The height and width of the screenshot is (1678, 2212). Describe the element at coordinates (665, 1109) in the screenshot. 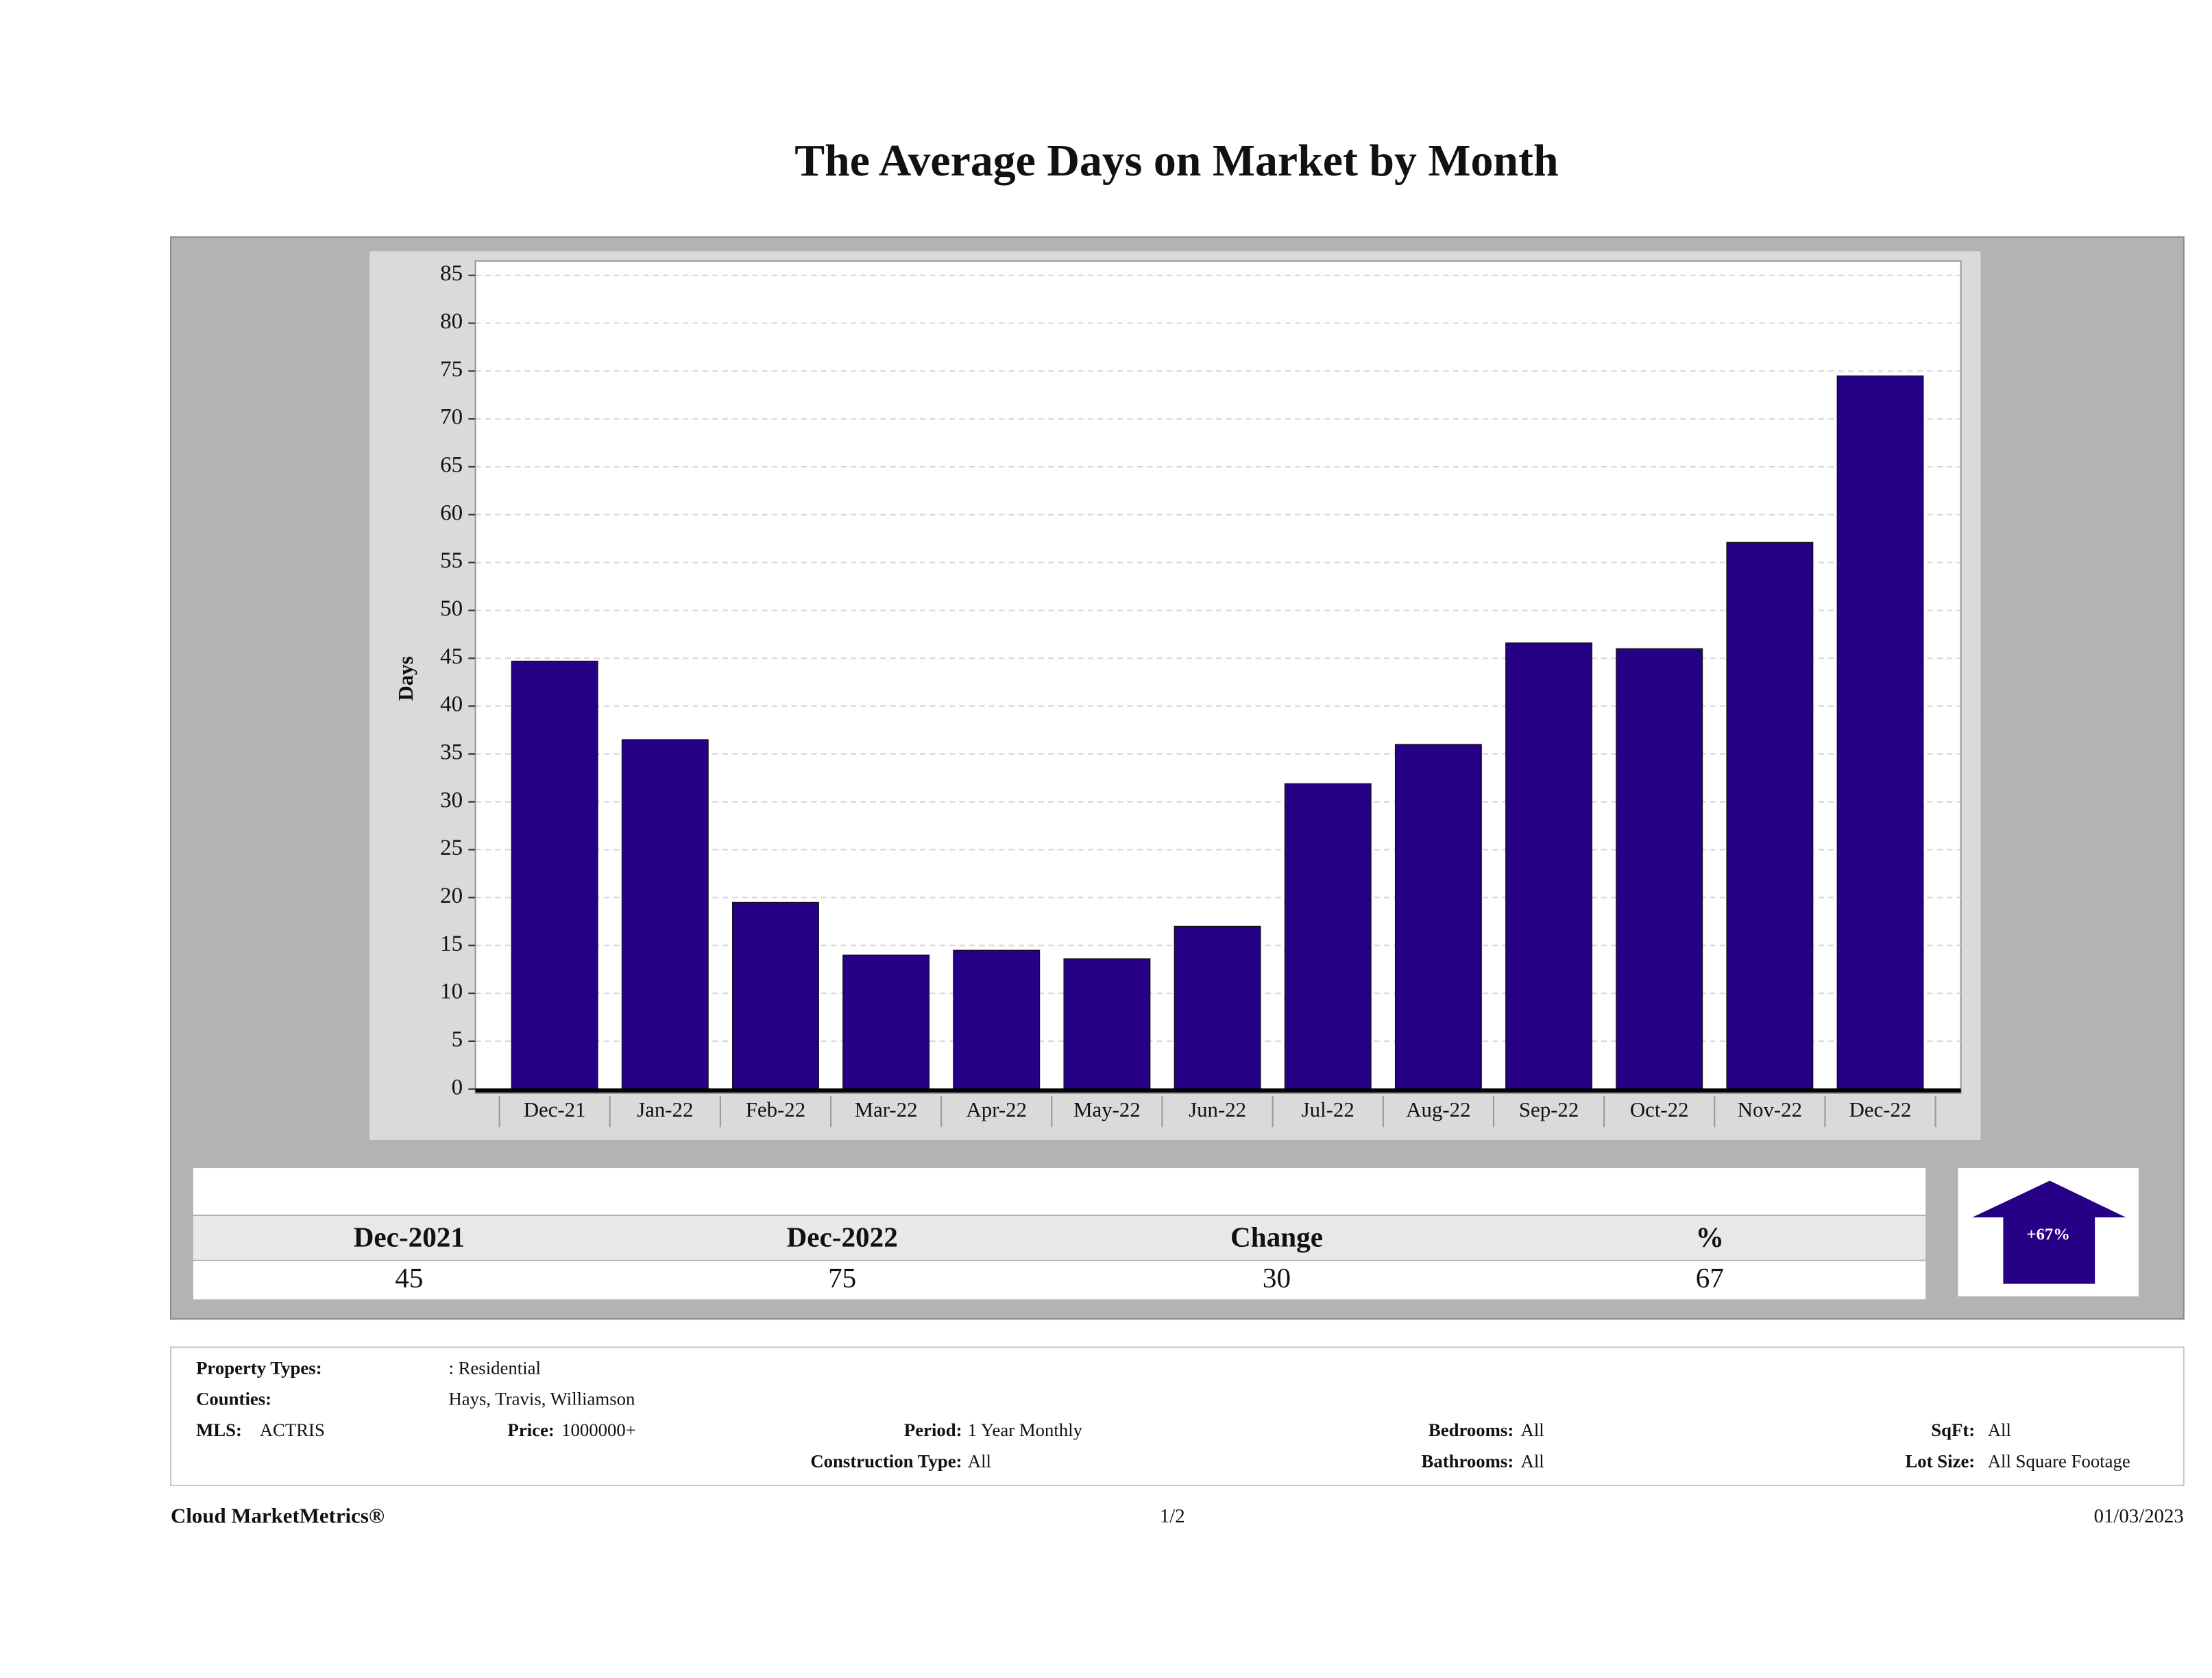

I see `x-tick-label: Jan-22` at that location.